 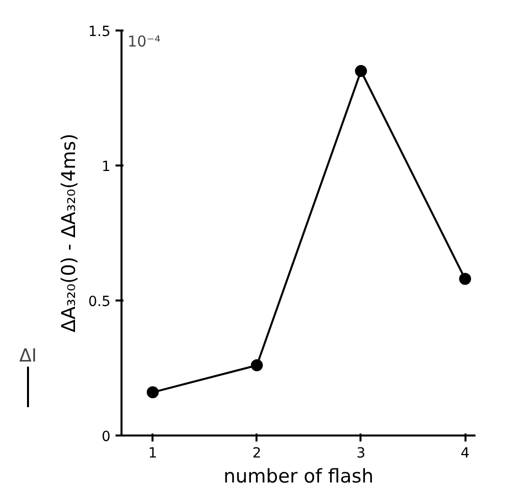 What do you see at coordinates (465, 454) in the screenshot?
I see `x-tick-label: 4` at bounding box center [465, 454].